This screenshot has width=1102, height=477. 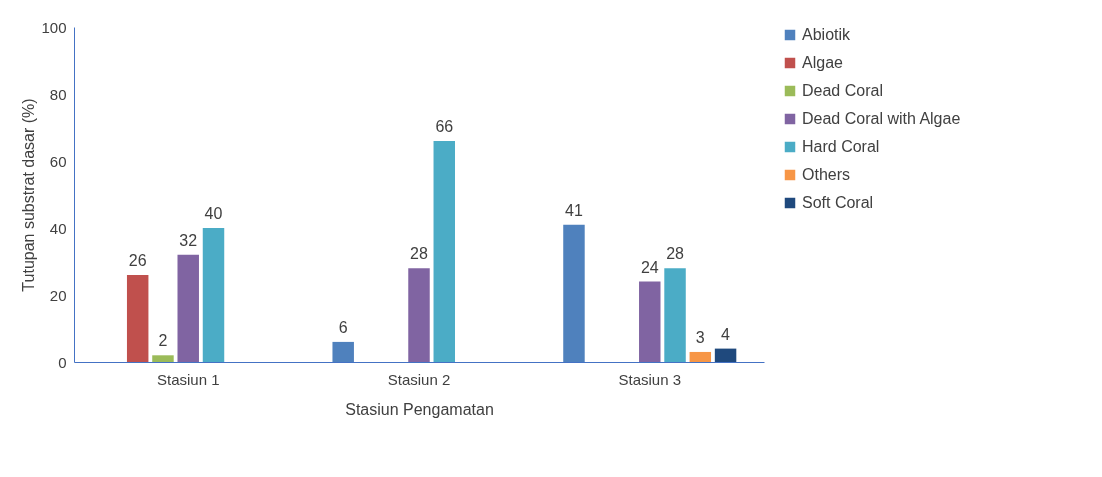 What do you see at coordinates (58, 295) in the screenshot?
I see `y-tick-label: 20` at bounding box center [58, 295].